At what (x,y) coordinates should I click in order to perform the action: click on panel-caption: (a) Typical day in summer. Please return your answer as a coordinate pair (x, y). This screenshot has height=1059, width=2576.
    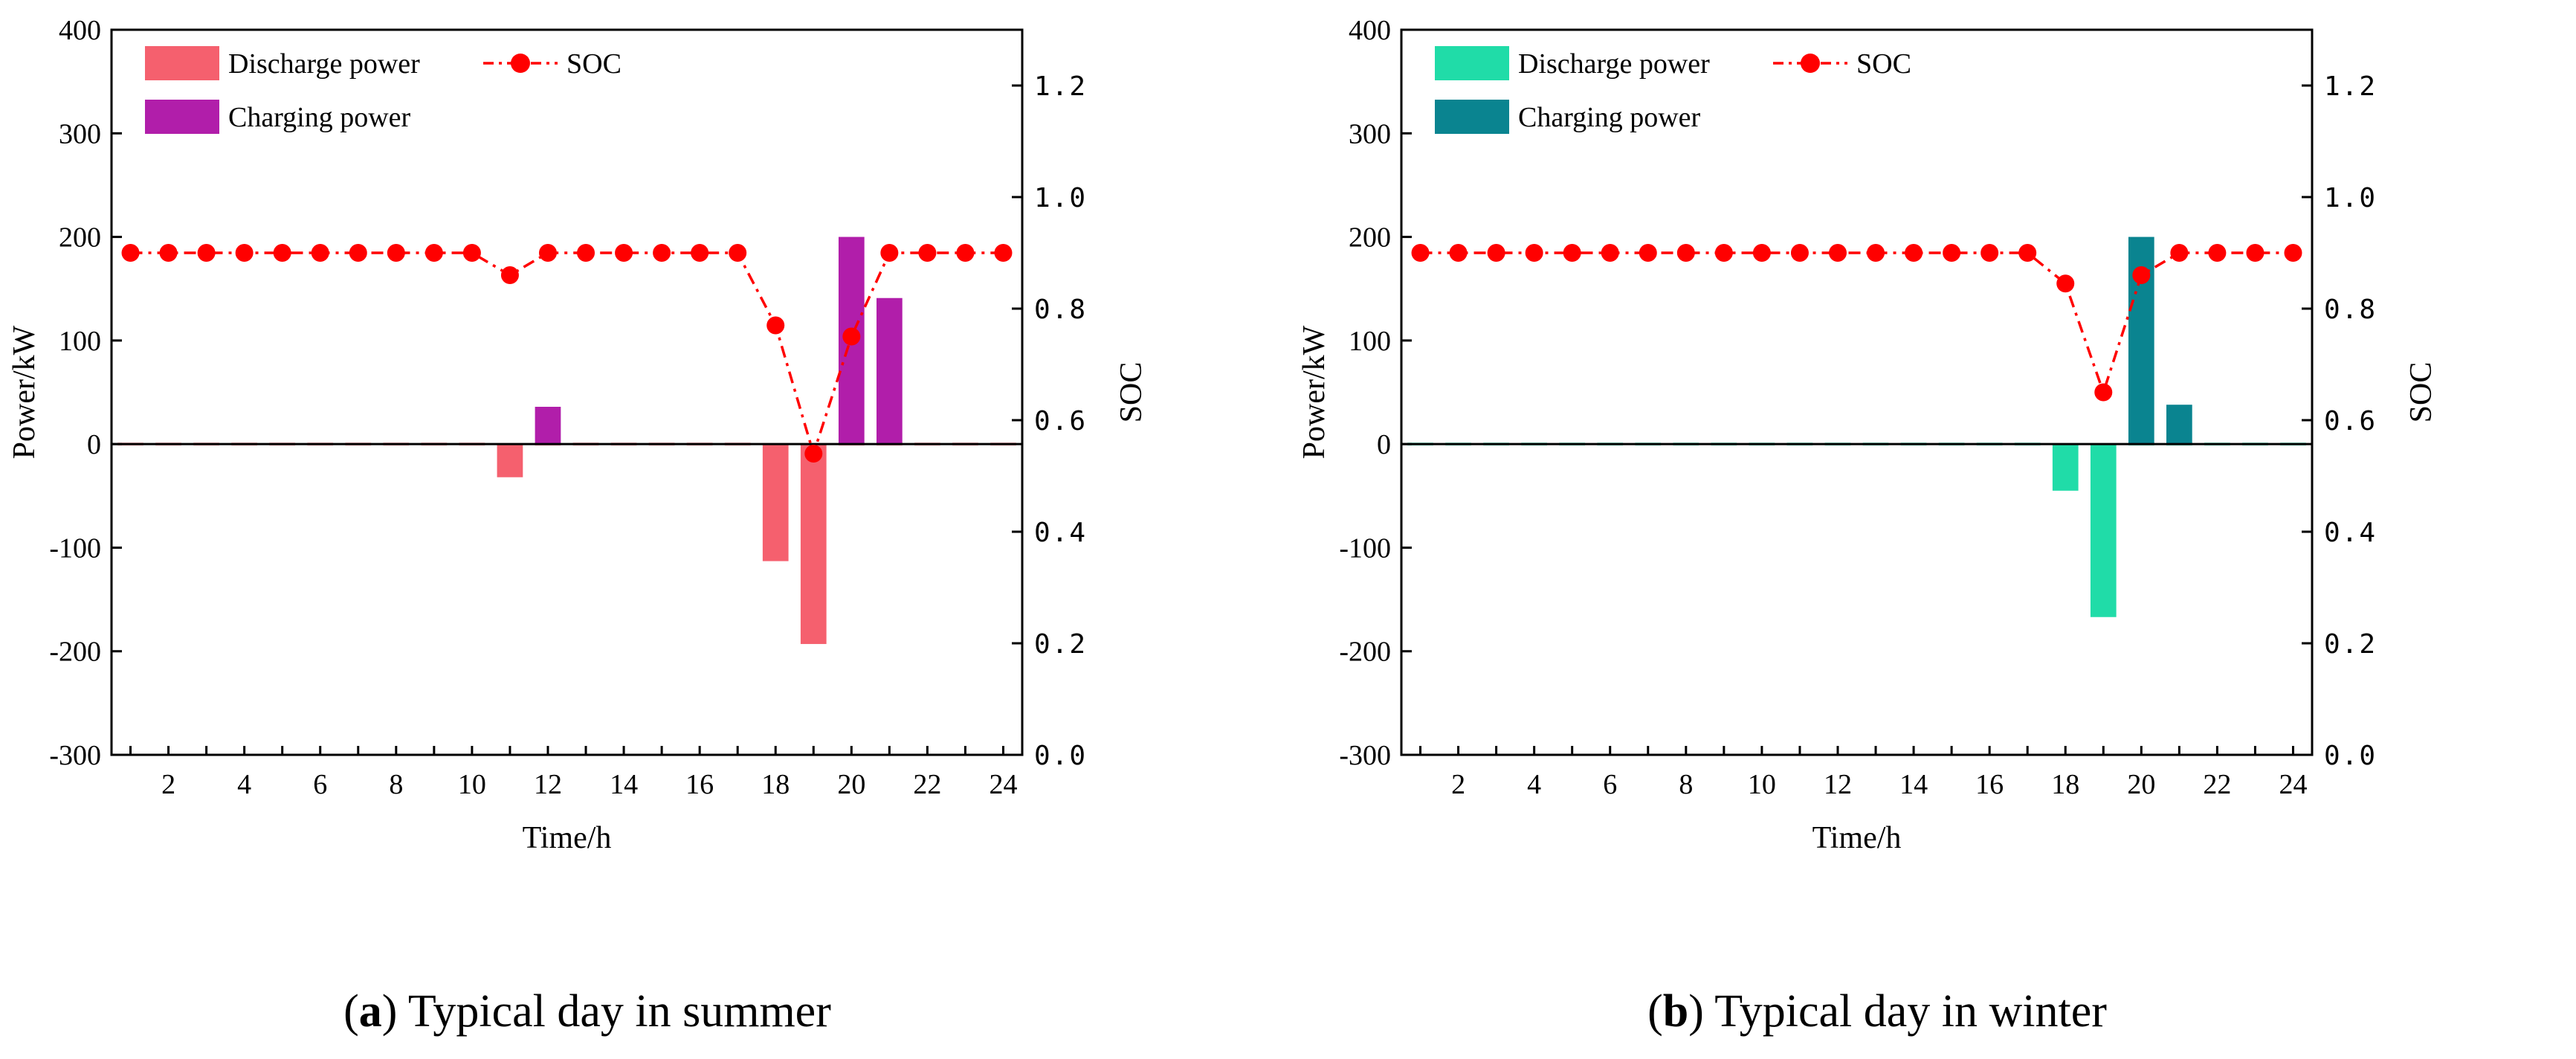
    Looking at the image, I should click on (587, 1011).